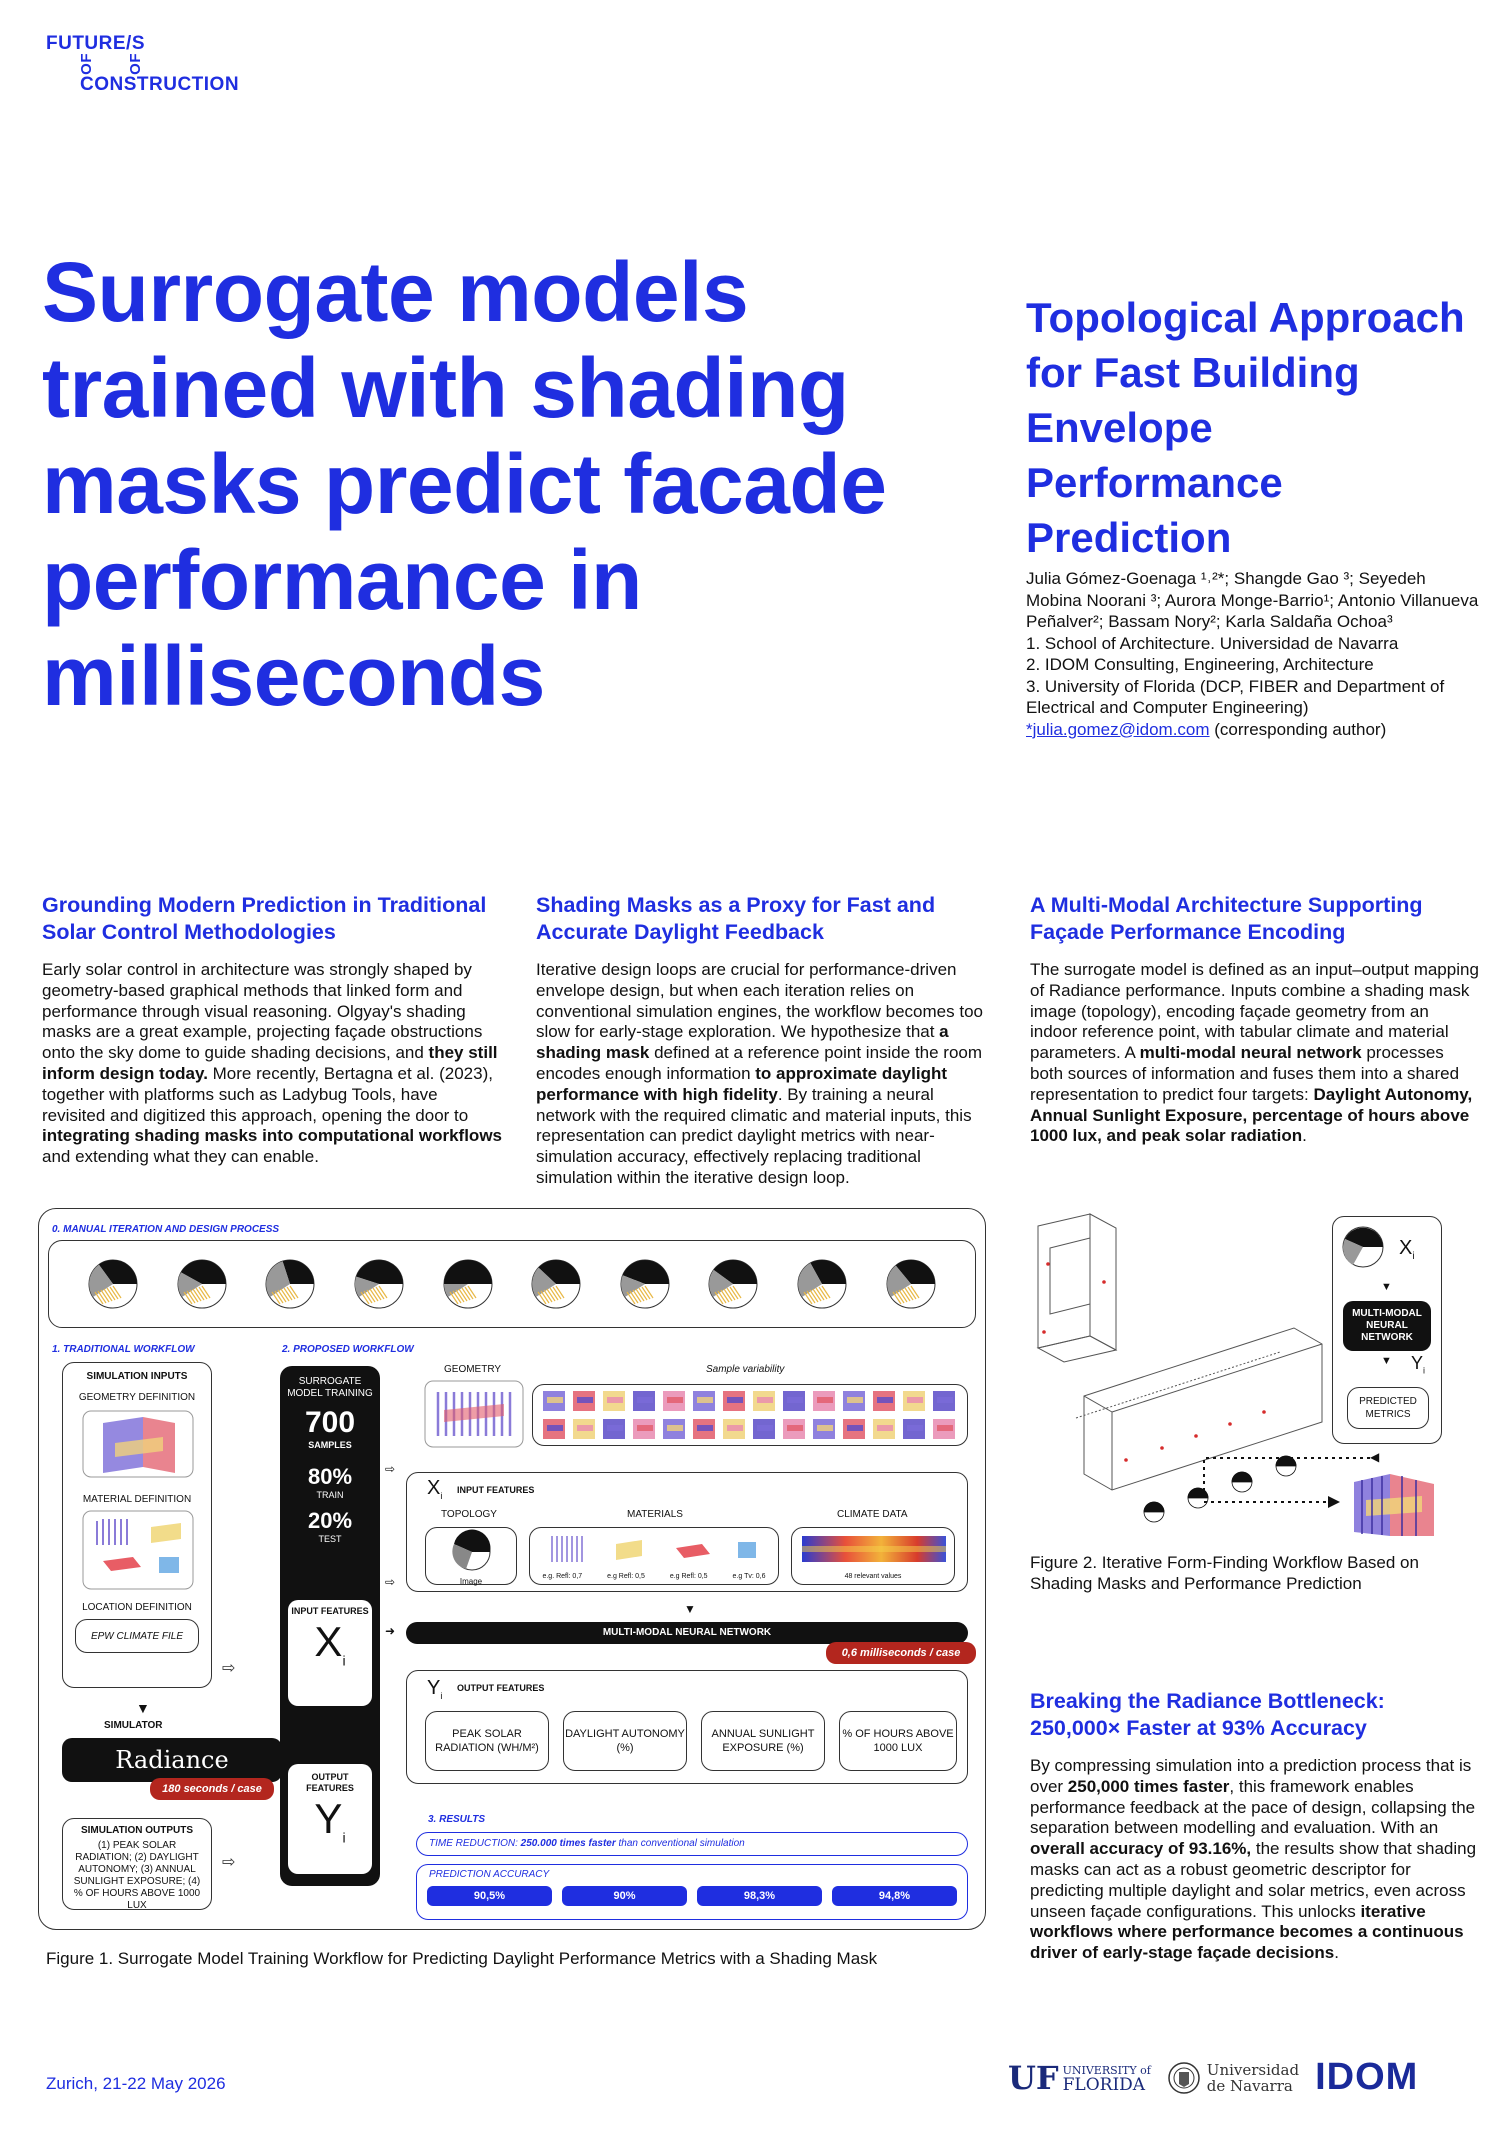 This screenshot has height=2140, width=1512. Describe the element at coordinates (1148, 1786) in the screenshot. I see `bold-text: 250,000 times faster` at that location.